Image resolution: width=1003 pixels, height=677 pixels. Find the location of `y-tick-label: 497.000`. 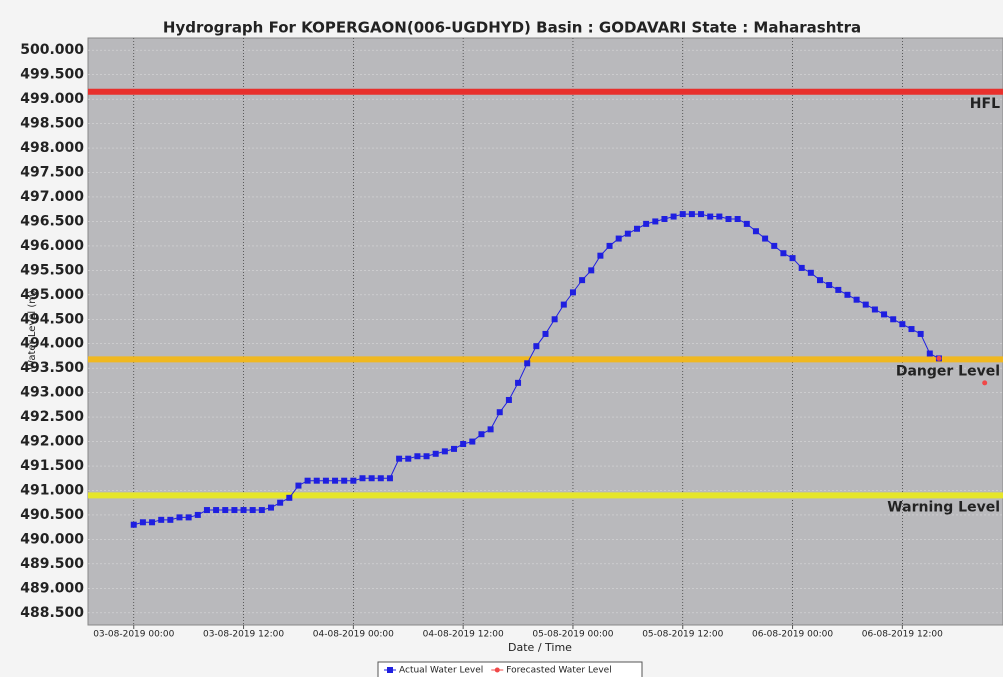

y-tick-label: 497.000 is located at coordinates (52, 197).